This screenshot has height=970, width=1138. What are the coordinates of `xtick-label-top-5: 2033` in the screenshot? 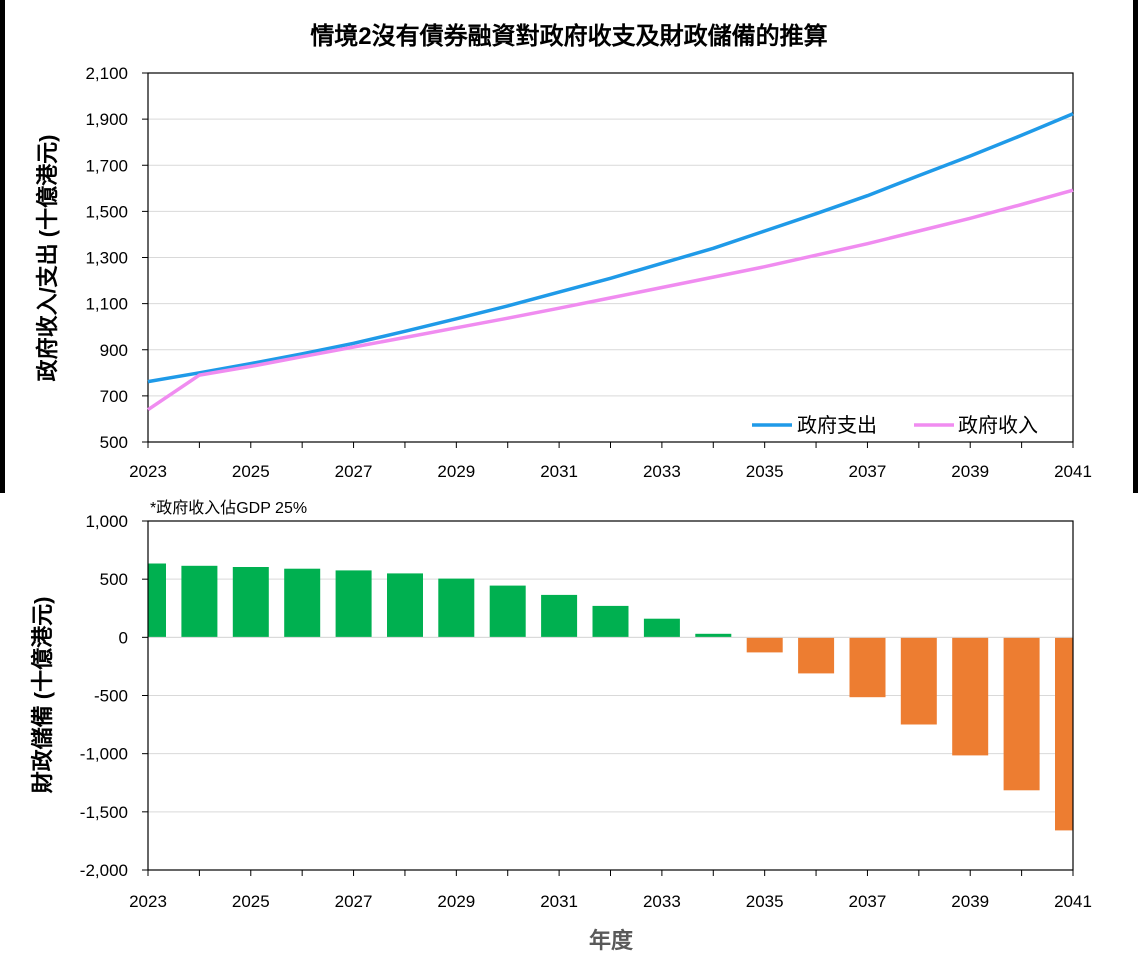 It's located at (662, 471).